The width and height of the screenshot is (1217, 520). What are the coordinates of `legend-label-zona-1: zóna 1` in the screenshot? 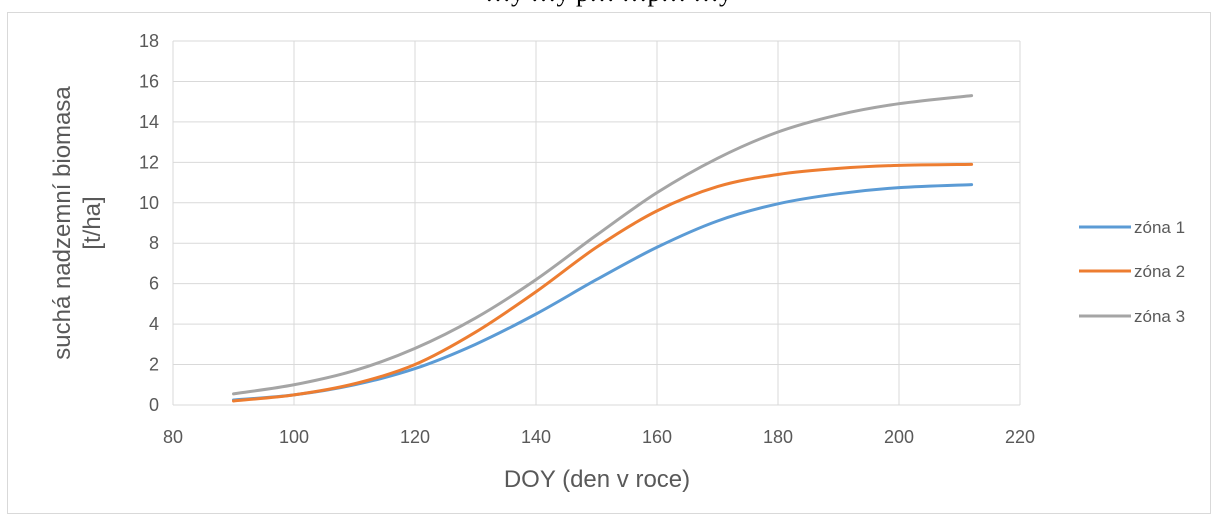 It's located at (1159, 227).